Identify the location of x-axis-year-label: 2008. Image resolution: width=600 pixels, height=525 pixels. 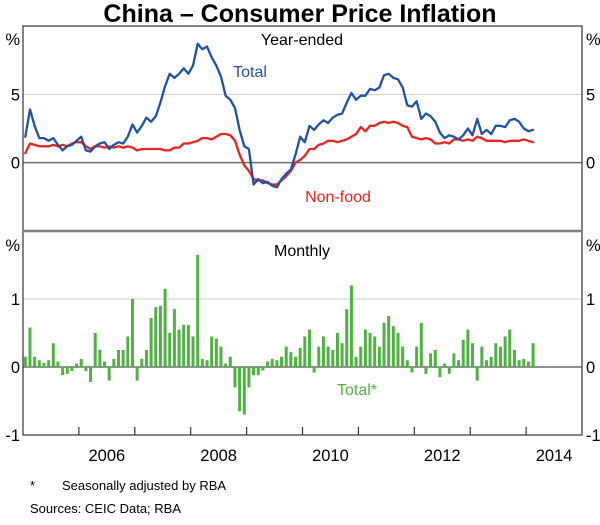
(218, 456).